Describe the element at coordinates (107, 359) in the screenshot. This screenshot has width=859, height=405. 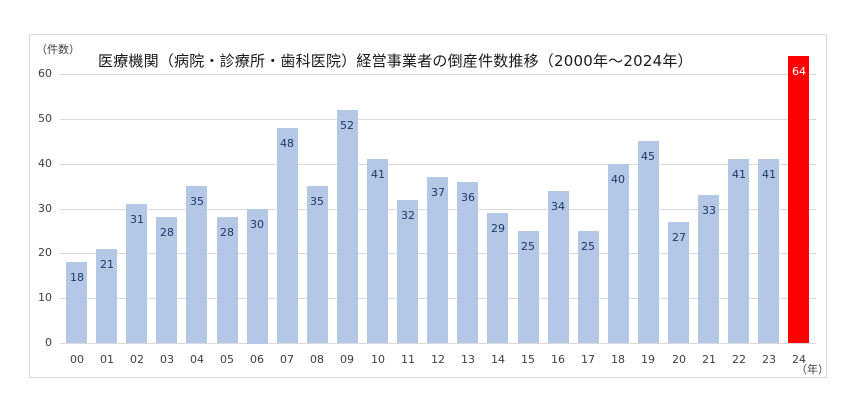
I see `x-tick-label: 01` at that location.